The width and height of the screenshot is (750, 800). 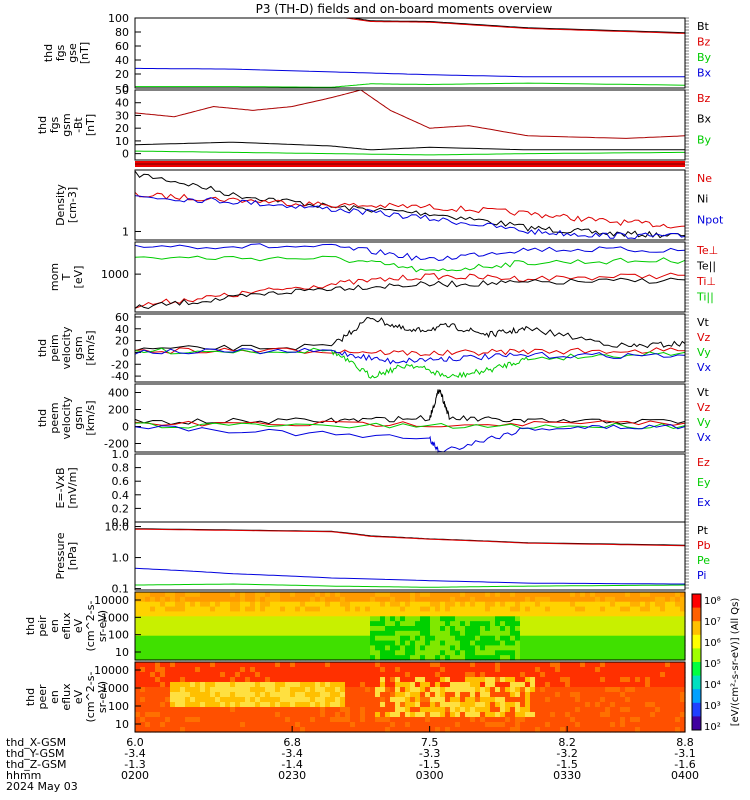 What do you see at coordinates (90, 125) in the screenshot?
I see `y-axis-label: [nT]` at bounding box center [90, 125].